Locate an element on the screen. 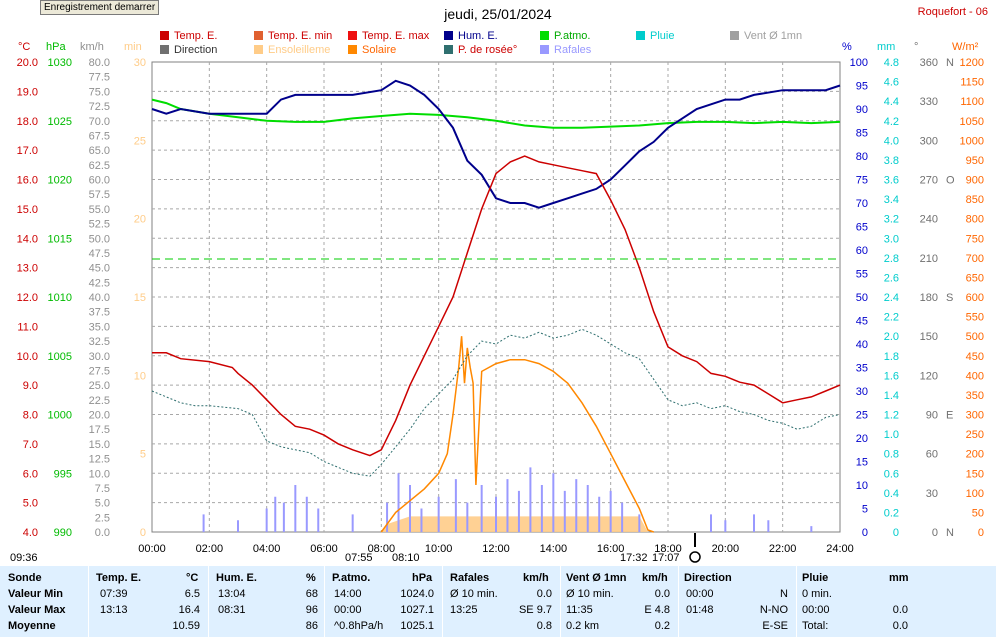  wm2-tick: 300 is located at coordinates (975, 416).